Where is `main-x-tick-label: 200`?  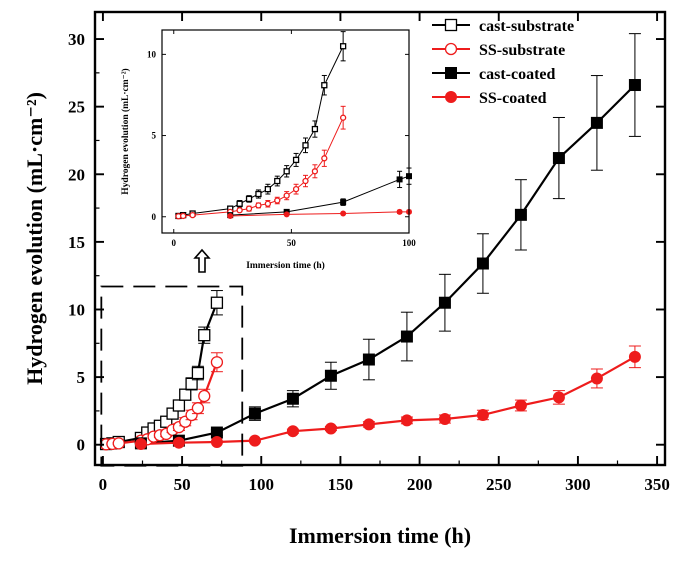 main-x-tick-label: 200 is located at coordinates (420, 484).